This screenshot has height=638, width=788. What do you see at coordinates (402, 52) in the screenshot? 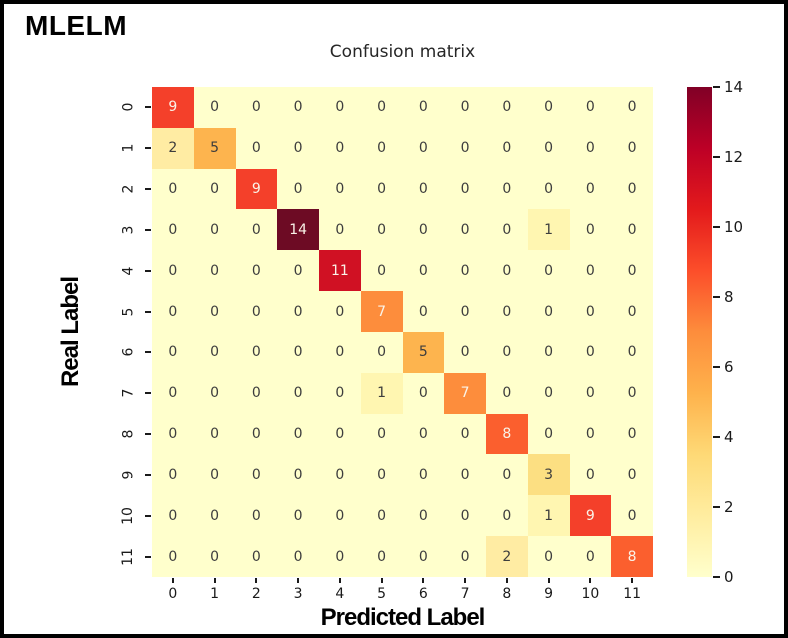
I see `chart-title: Confusion matrix` at bounding box center [402, 52].